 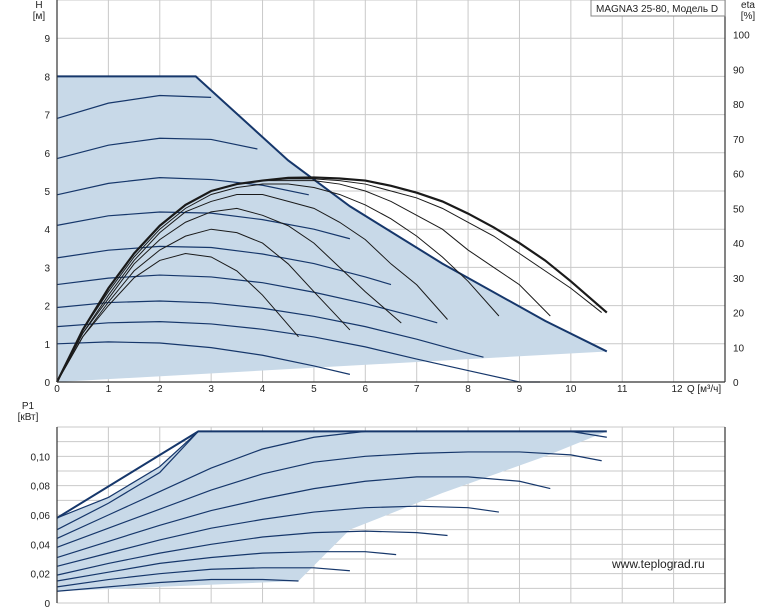 What do you see at coordinates (658, 564) in the screenshot?
I see `watermark: www.teplograd.ru` at bounding box center [658, 564].